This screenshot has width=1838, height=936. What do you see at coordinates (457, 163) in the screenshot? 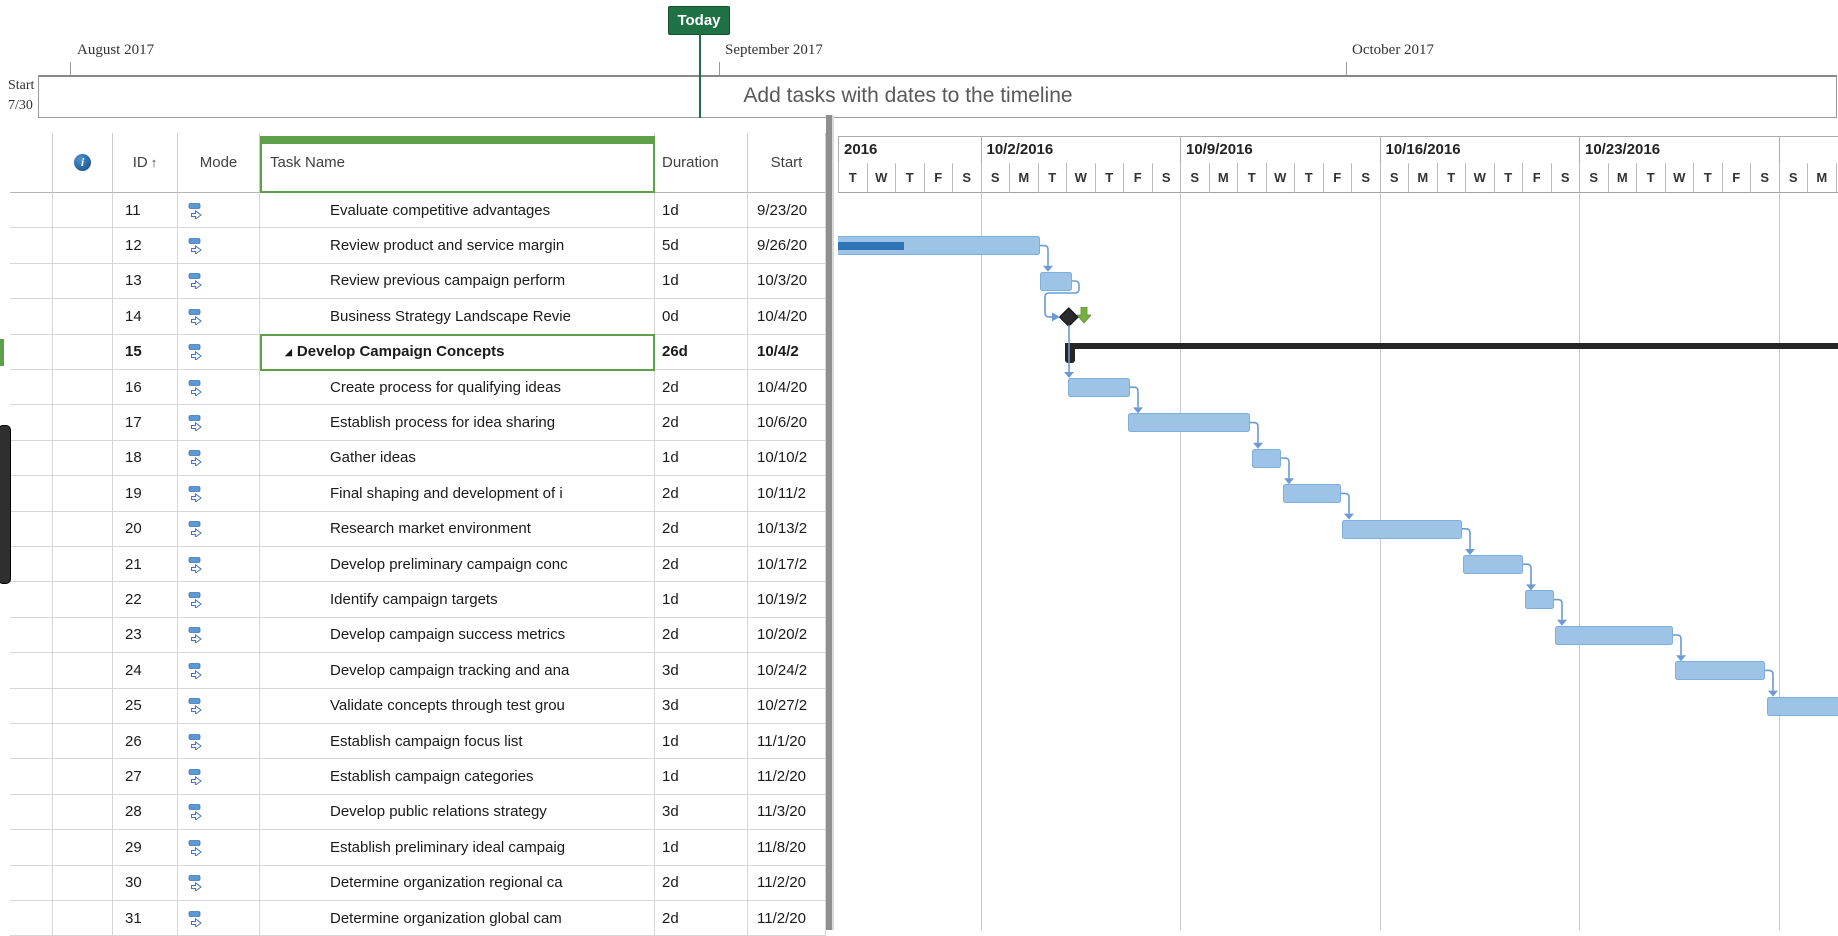
I see `column-header-task-name: Task Name` at bounding box center [457, 163].